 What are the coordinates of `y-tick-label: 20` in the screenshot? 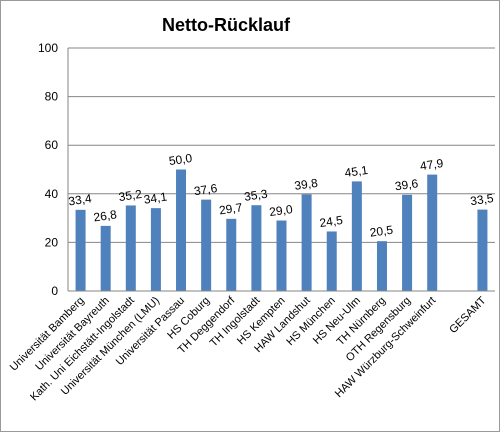 It's located at (52, 242).